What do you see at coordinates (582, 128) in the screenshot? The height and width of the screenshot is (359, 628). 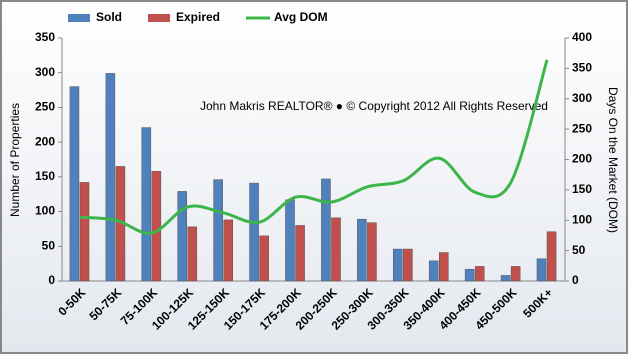 I see `y2-tick-label: 250` at bounding box center [582, 128].